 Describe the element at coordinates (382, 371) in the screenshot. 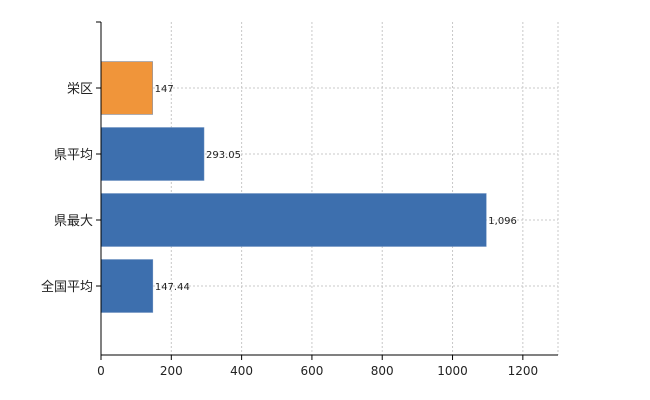

I see `x-tick-label: 800` at that location.